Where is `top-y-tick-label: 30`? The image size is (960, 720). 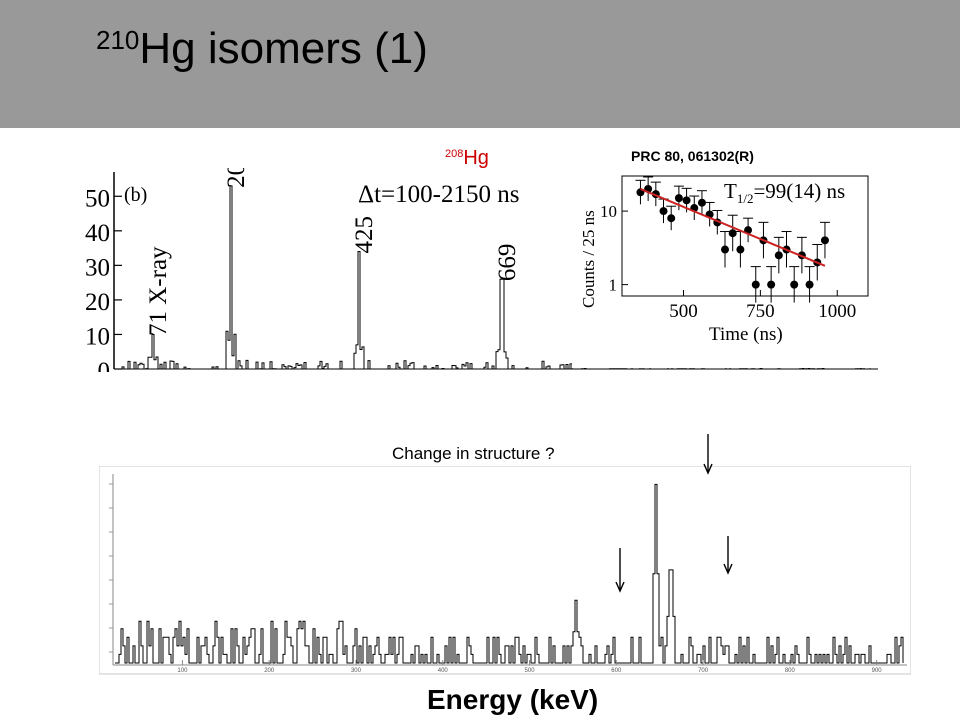 top-y-tick-label: 30 is located at coordinates (97, 267).